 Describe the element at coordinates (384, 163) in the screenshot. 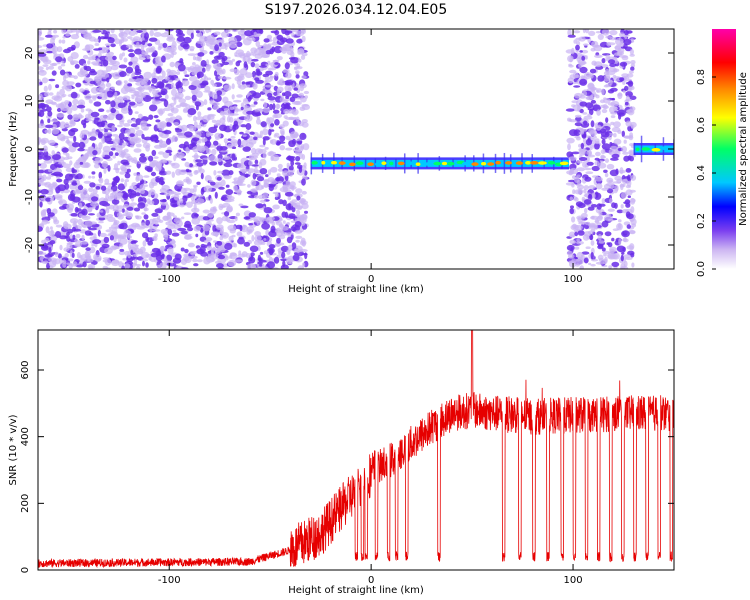

I see `spectrogram-tone-blob` at that location.